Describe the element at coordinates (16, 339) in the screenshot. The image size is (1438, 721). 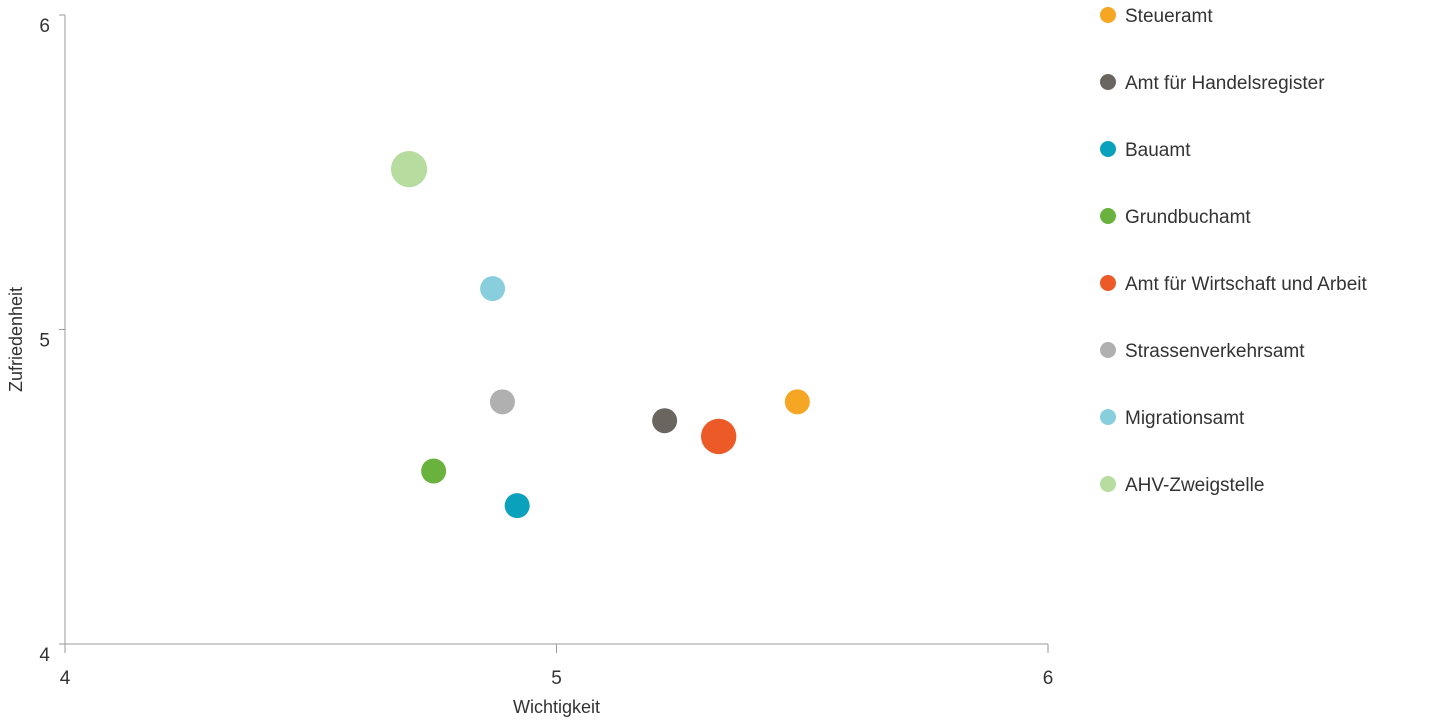
I see `y-axis-title: Zufriedenheit` at that location.